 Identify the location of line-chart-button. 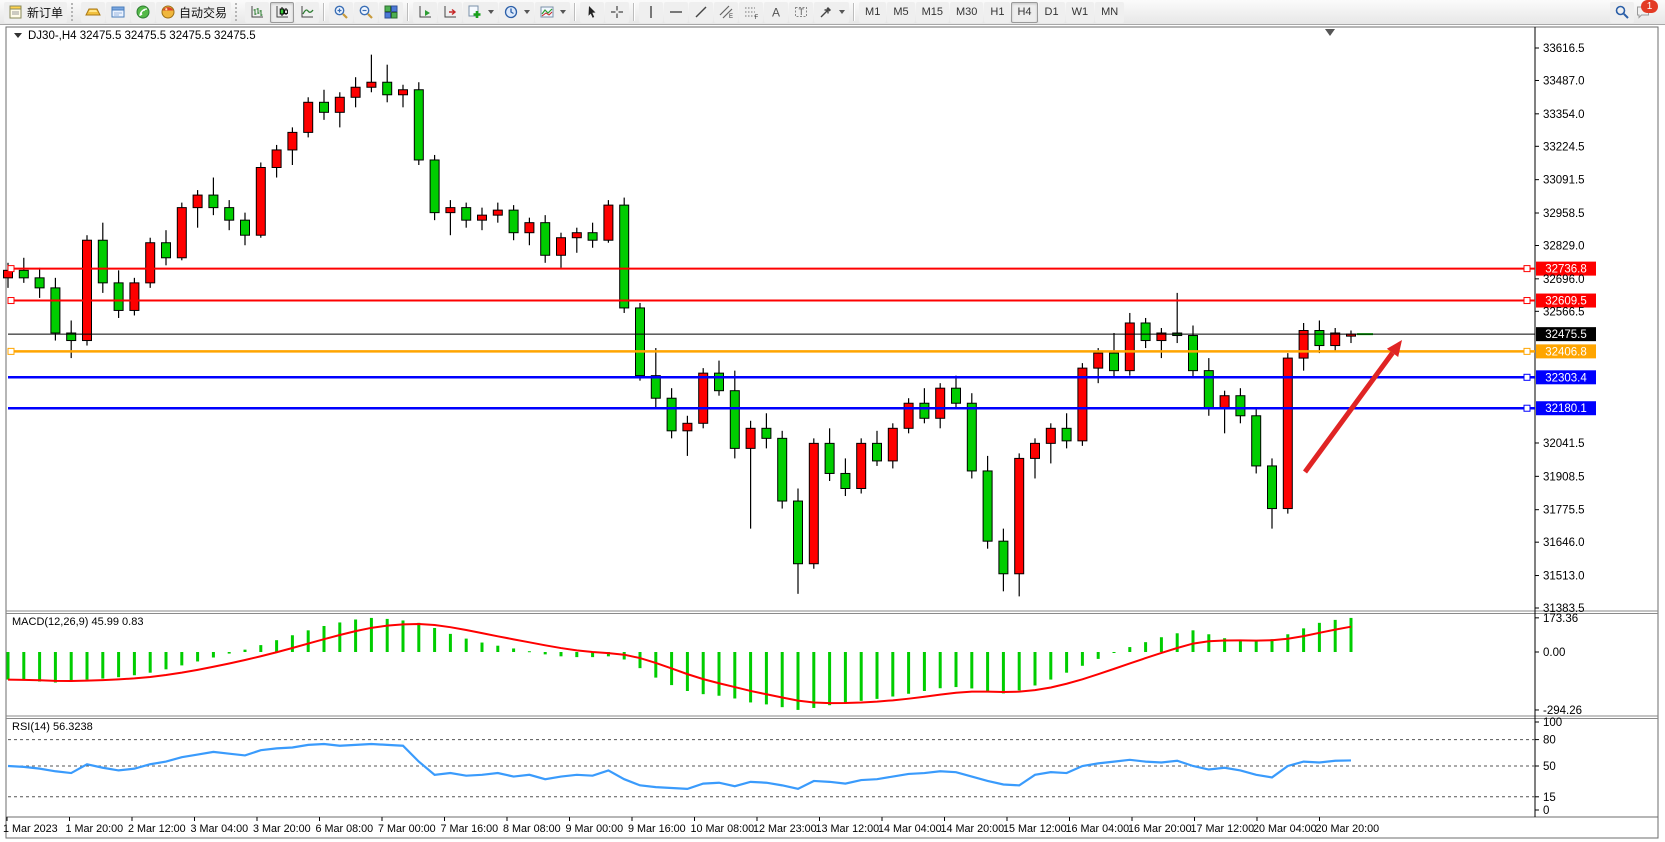
(307, 12).